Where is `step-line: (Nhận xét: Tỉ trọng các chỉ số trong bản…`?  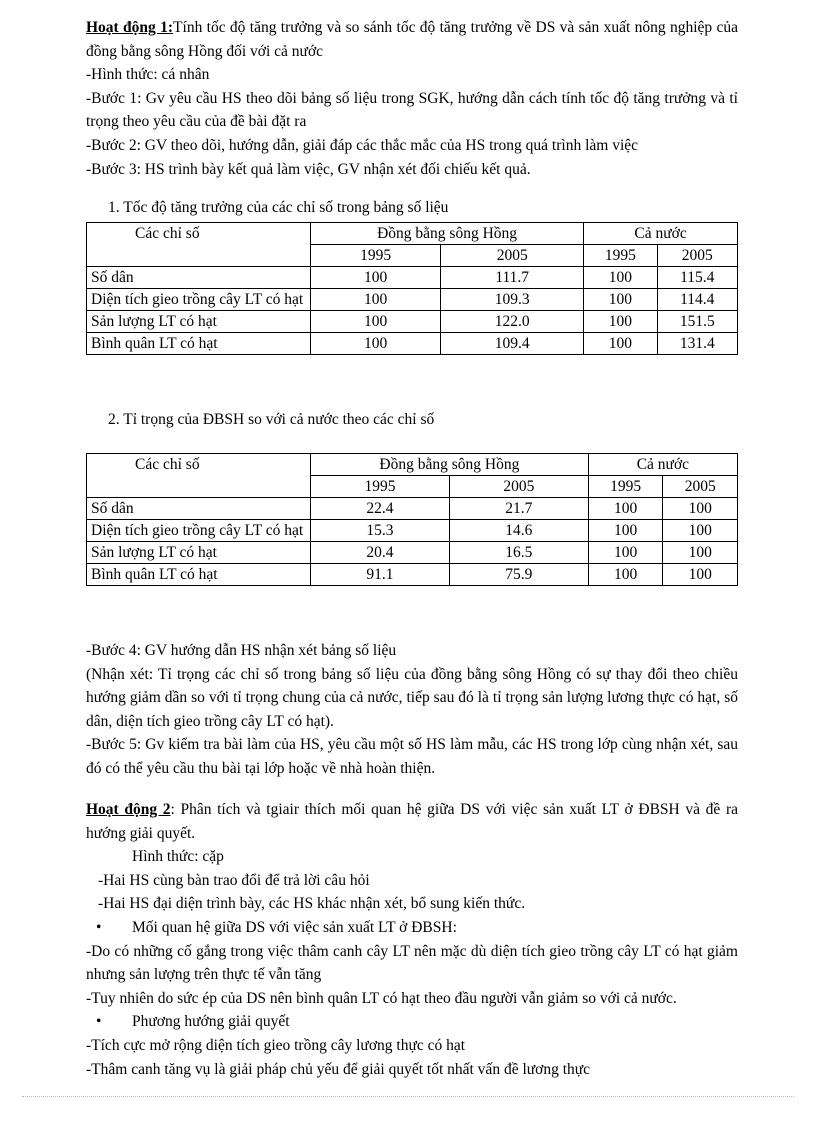 step-line: (Nhận xét: Tỉ trọng các chỉ số trong bản… is located at coordinates (412, 697).